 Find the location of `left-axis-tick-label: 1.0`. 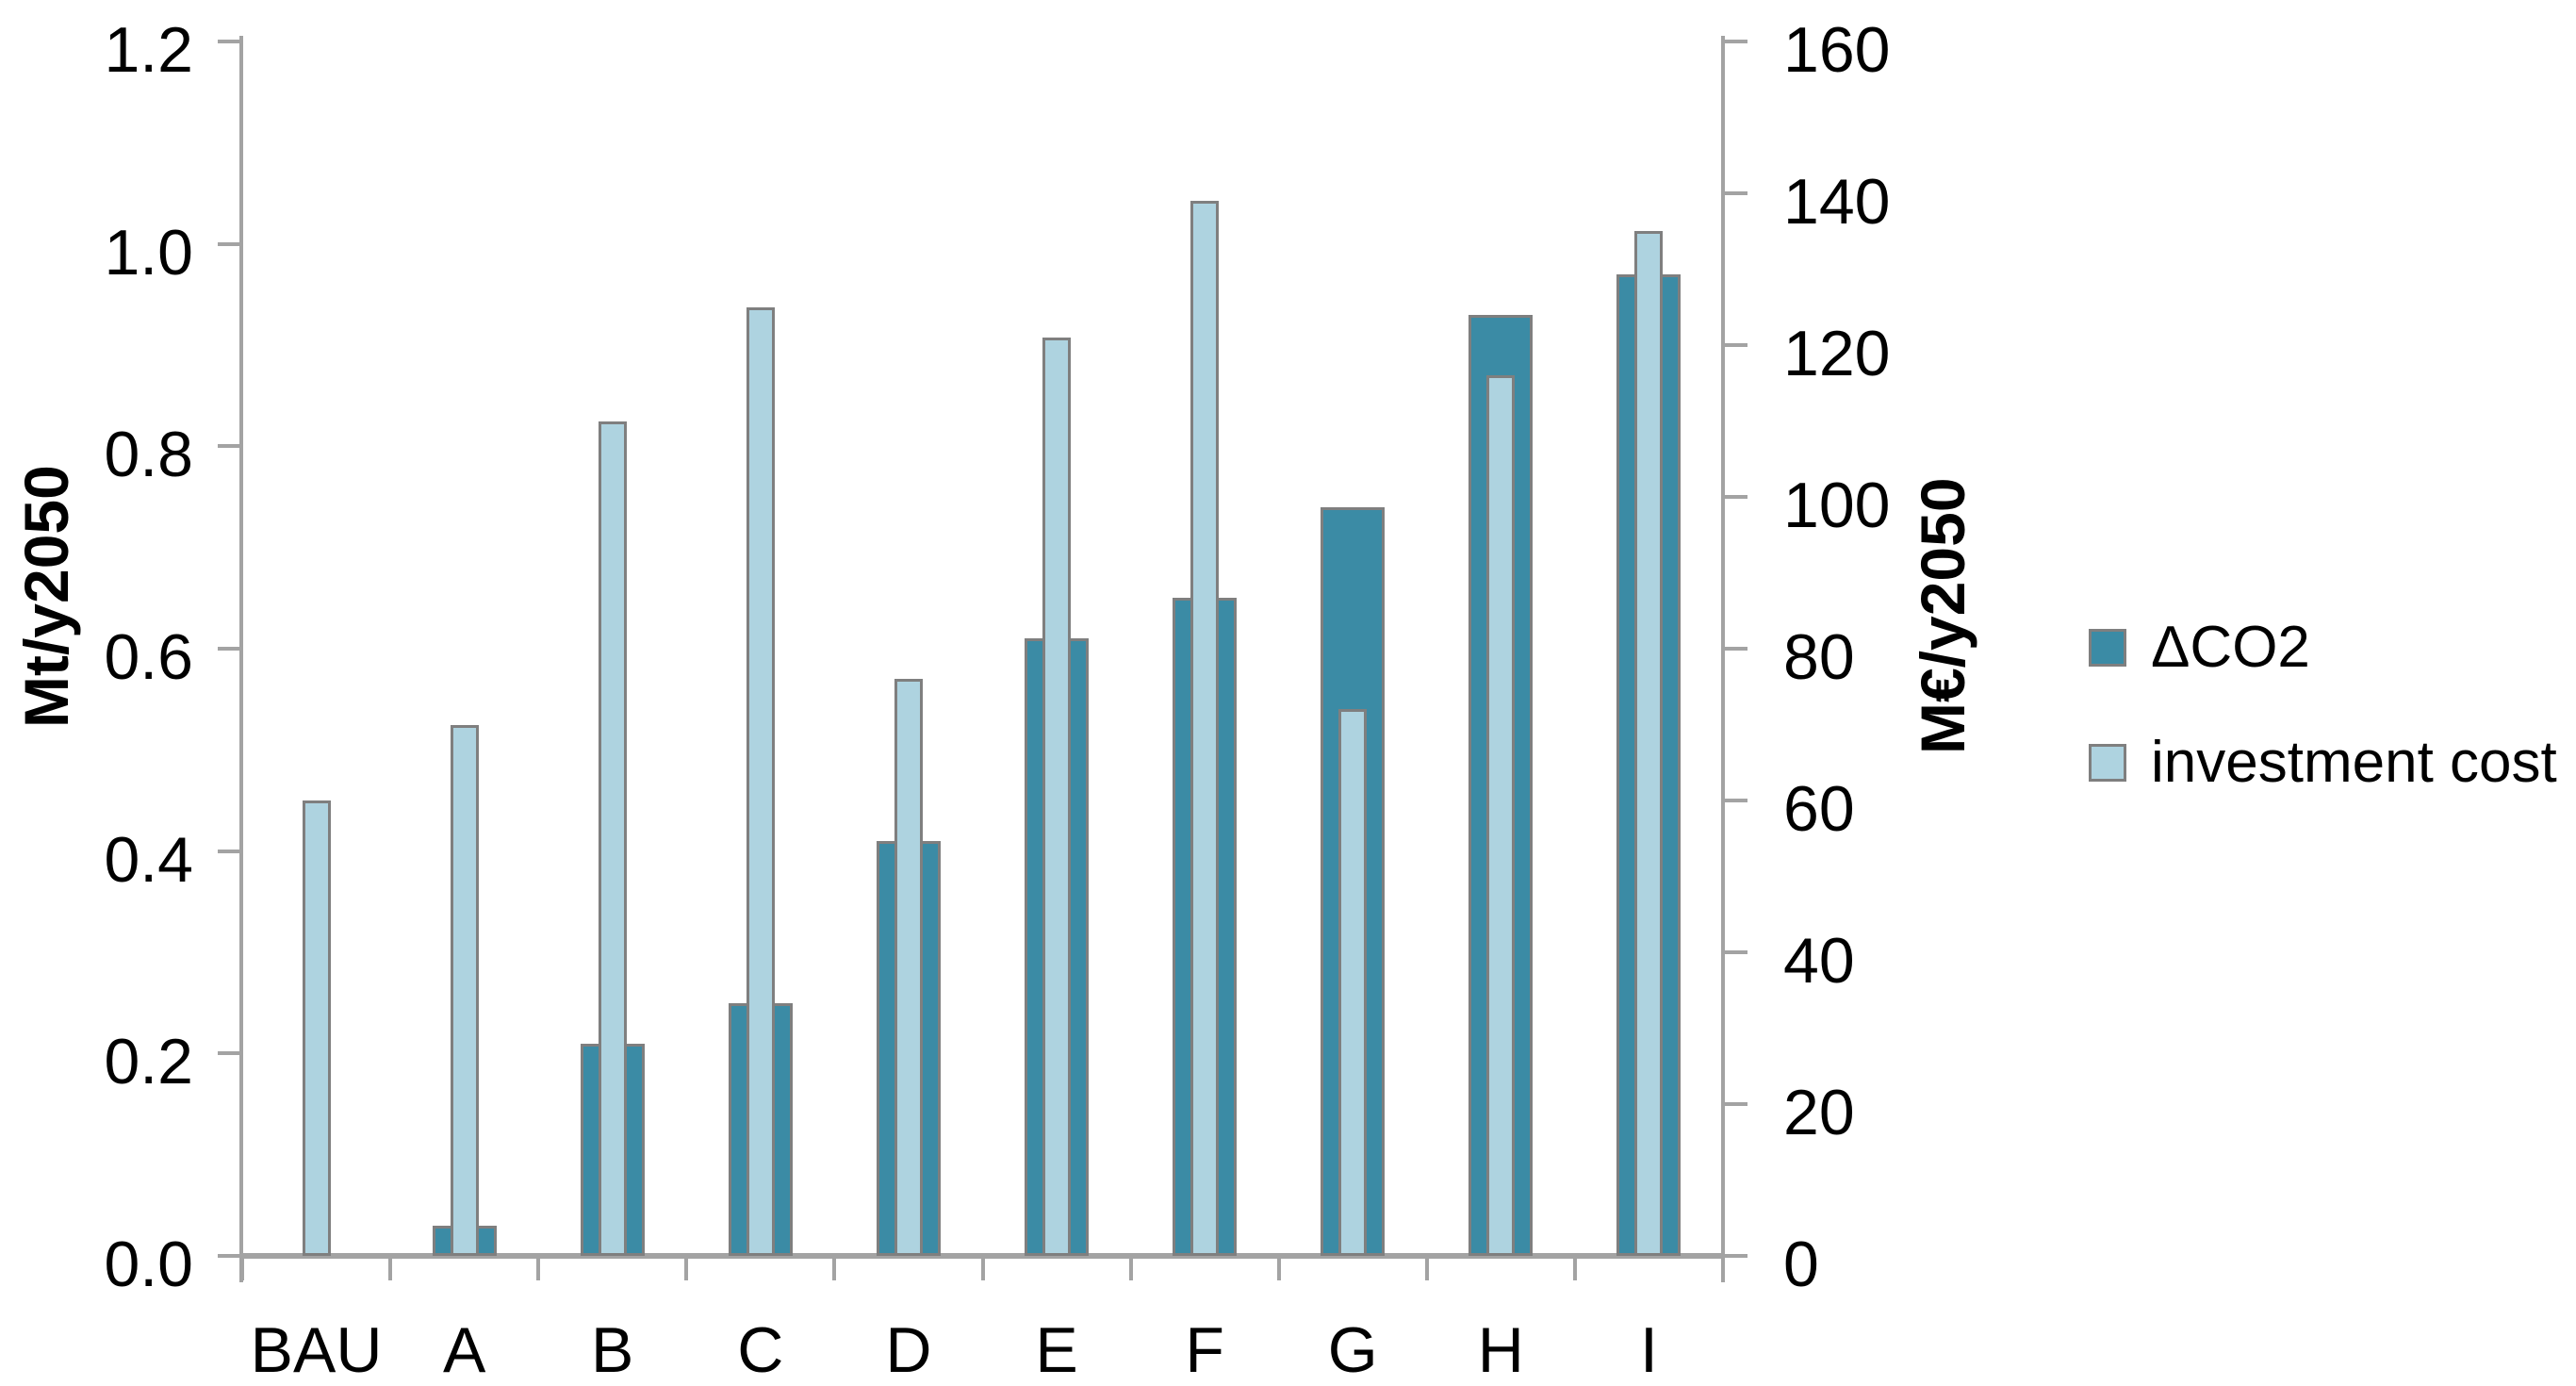

left-axis-tick-label: 1.0 is located at coordinates (148, 252).